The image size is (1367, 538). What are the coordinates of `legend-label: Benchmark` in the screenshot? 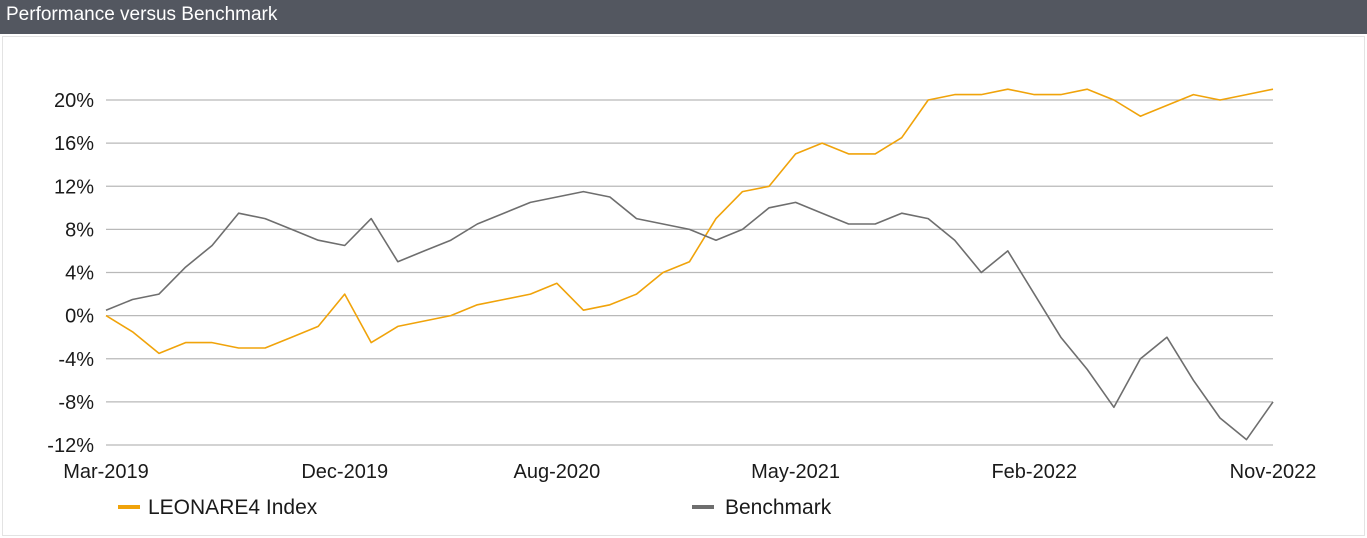 It's located at (778, 507).